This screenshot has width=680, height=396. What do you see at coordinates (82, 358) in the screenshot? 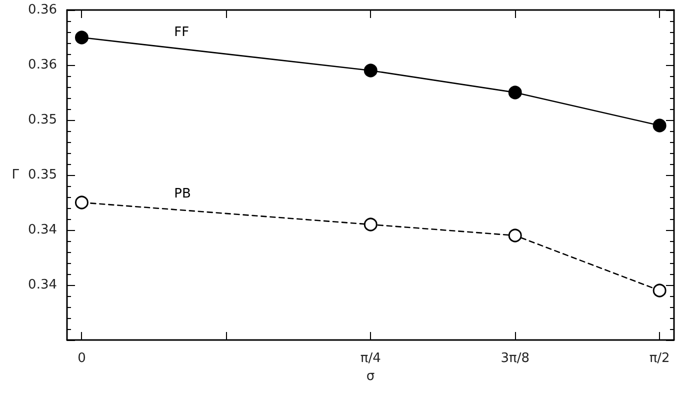
I see `x-tick-label: 0` at bounding box center [82, 358].